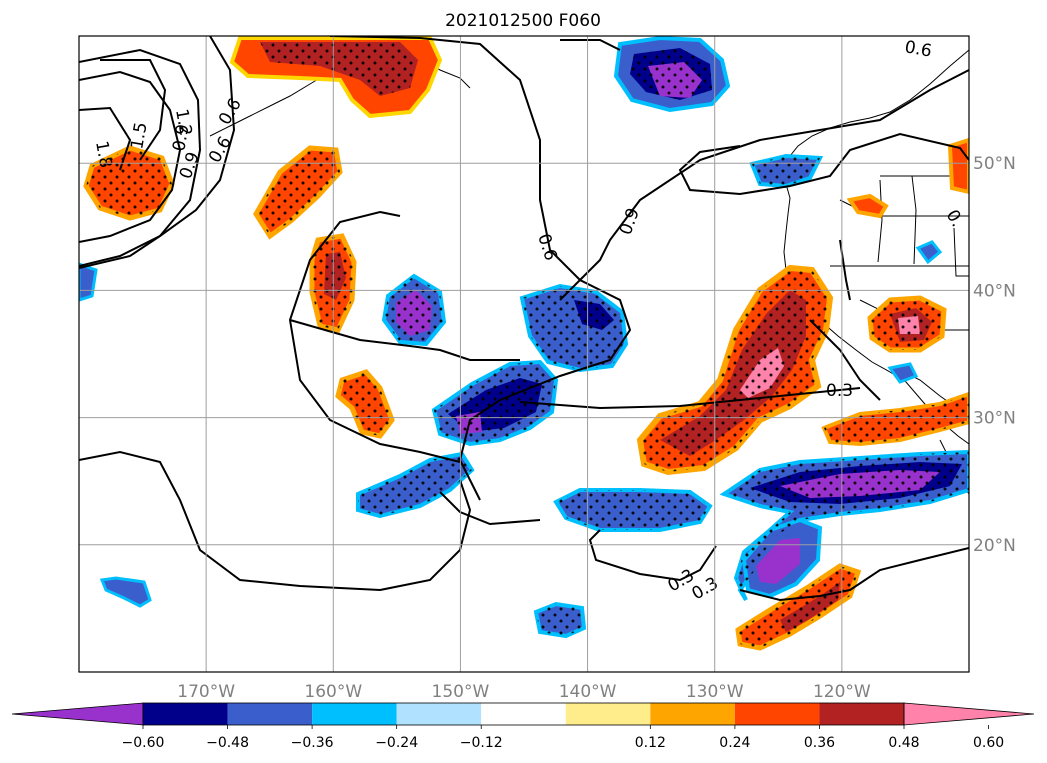 Image resolution: width=1047 pixels, height=763 pixels. Describe the element at coordinates (206, 692) in the screenshot. I see `lon-tick-label: 170°W` at that location.